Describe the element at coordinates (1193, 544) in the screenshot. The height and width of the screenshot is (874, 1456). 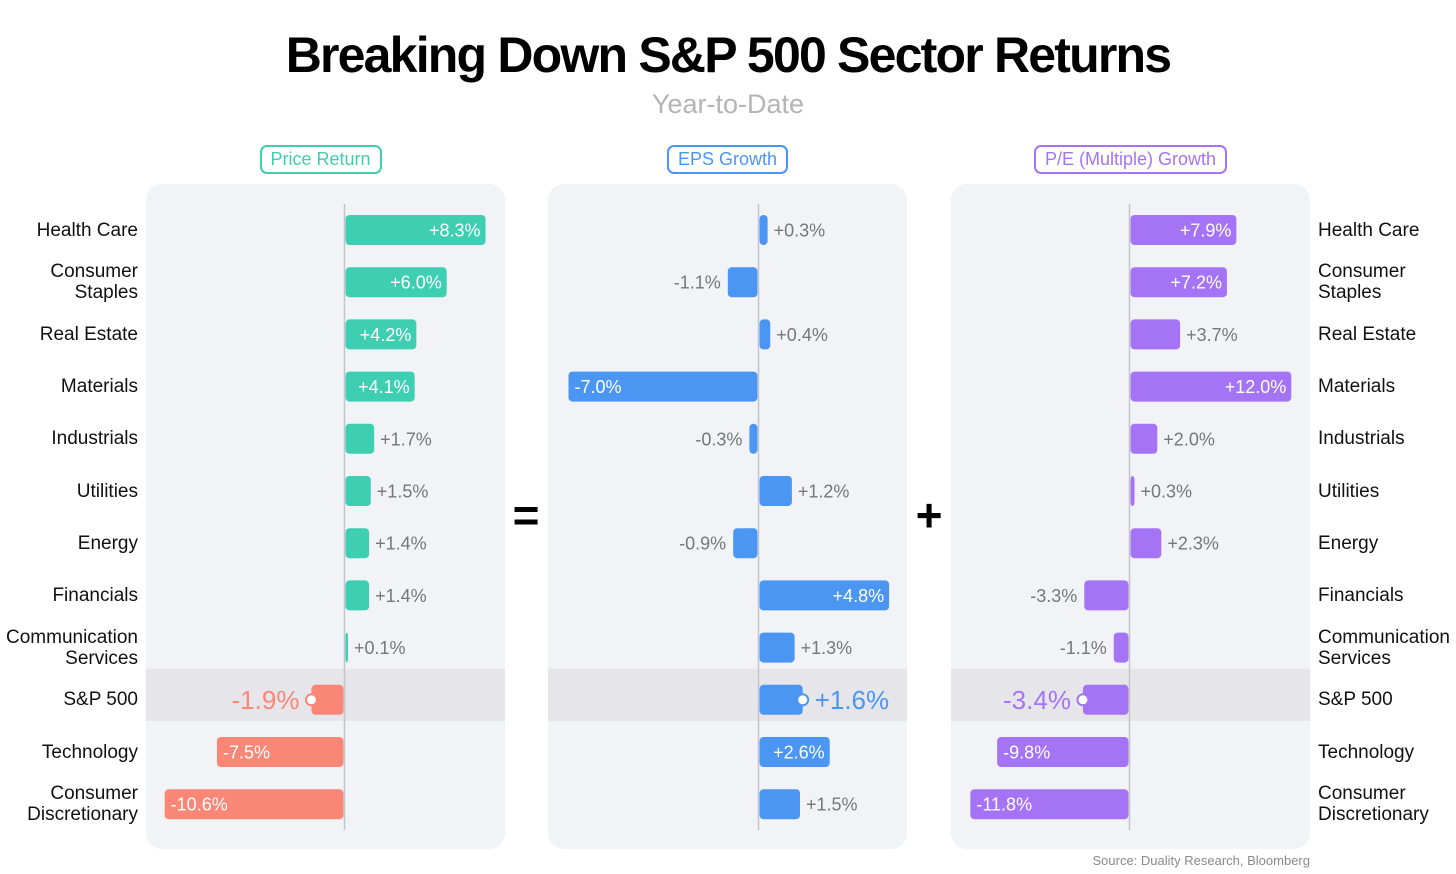
I see `data-label-pe-growth-6: +2.3%` at that location.